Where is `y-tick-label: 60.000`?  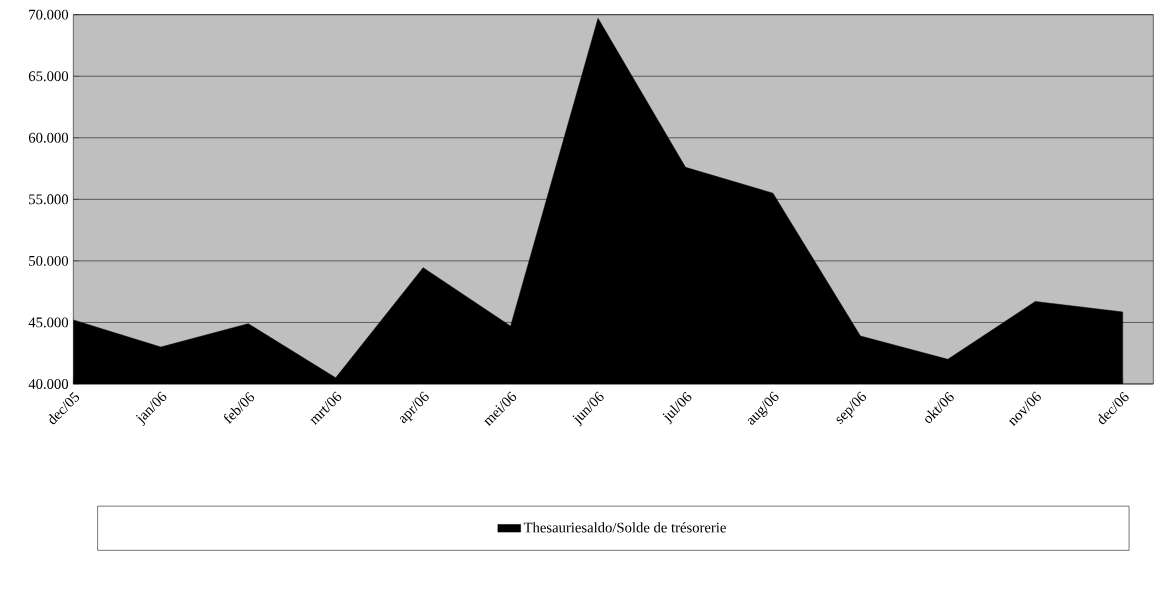 y-tick-label: 60.000 is located at coordinates (48, 137).